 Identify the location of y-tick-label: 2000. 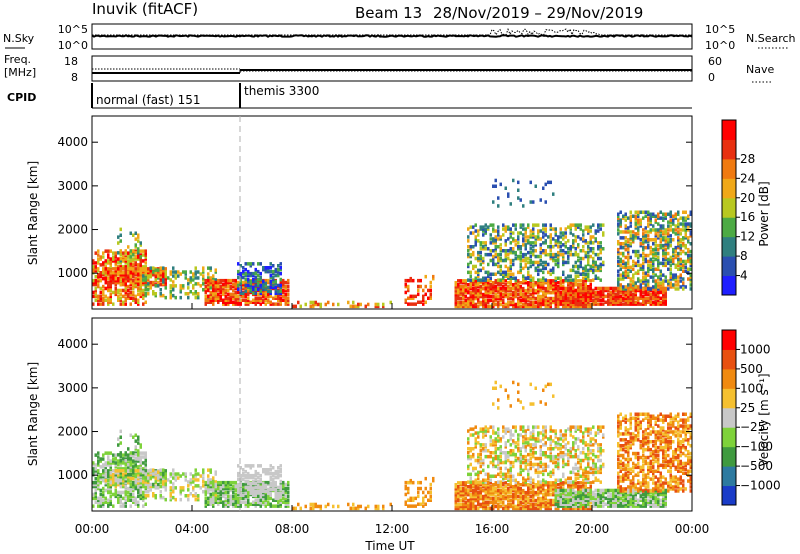
(72, 230).